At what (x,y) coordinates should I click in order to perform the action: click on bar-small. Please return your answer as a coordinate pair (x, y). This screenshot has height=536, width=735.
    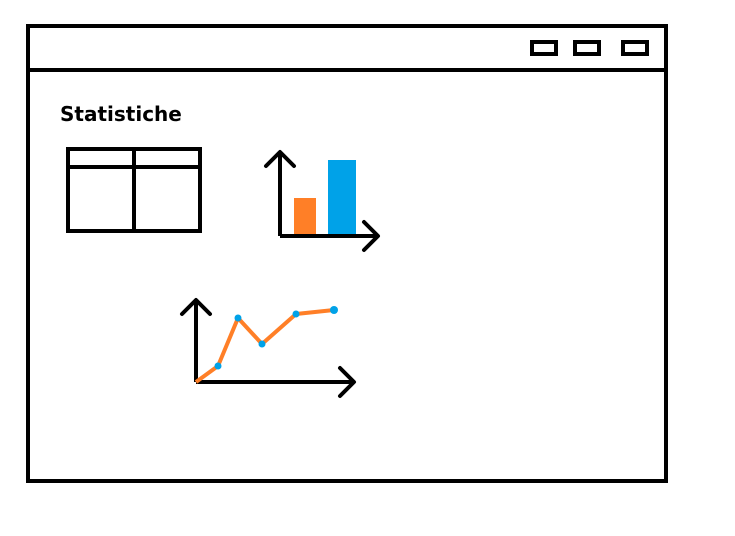
    Looking at the image, I should click on (305, 216).